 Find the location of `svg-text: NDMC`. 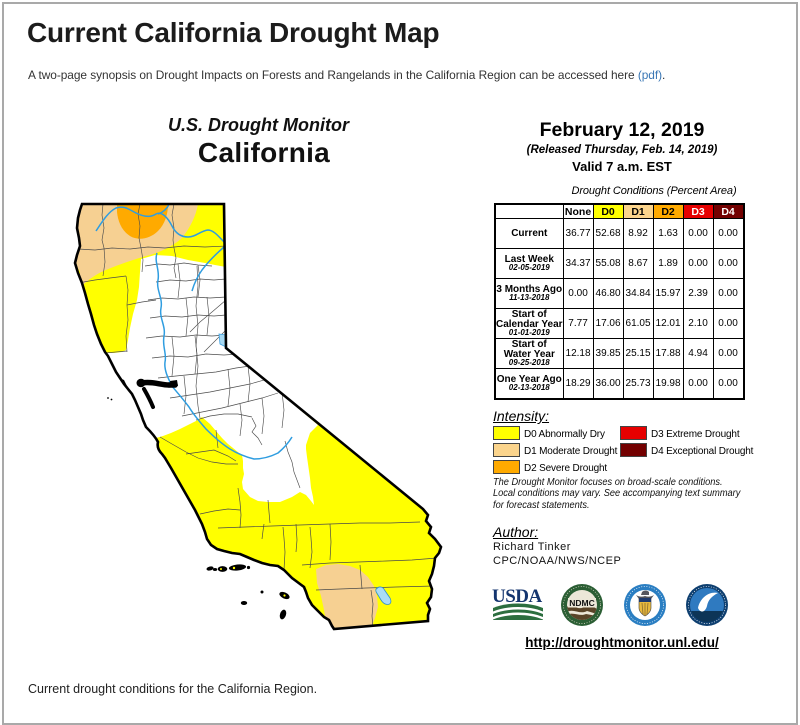

svg-text: NDMC is located at coordinates (582, 603).